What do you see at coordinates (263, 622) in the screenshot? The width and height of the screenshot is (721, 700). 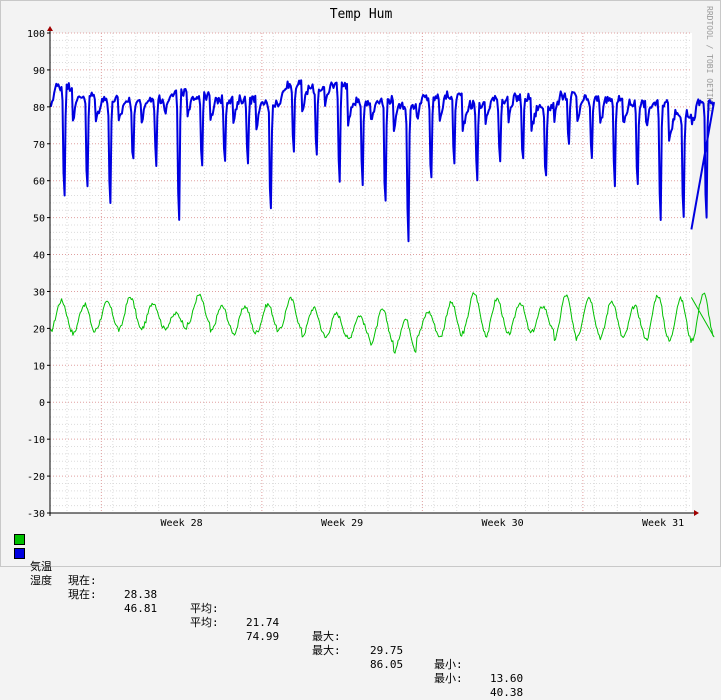 I see `legend-average-value: 21.74` at bounding box center [263, 622].